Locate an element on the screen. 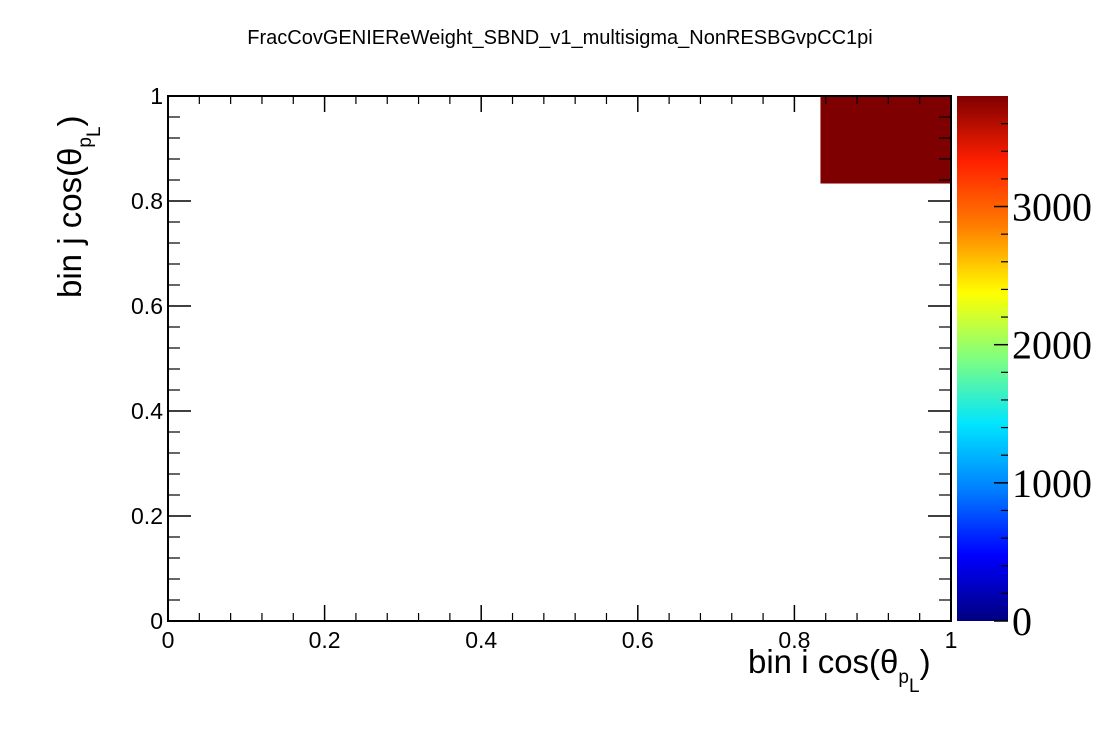 The image size is (1120, 740). x-axis-label: bin i cos(θpL) is located at coordinates (839, 670).